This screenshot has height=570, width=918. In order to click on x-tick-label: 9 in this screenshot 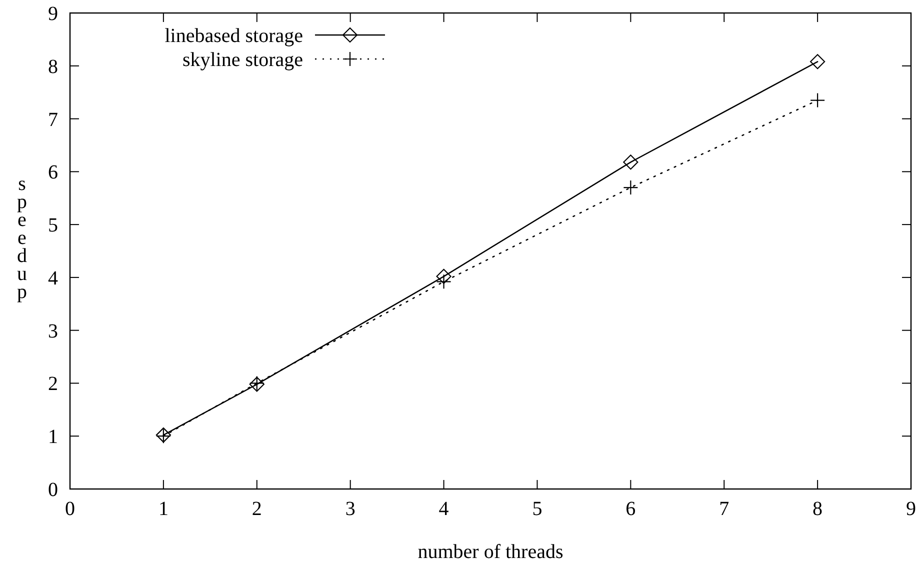, I will do `click(911, 509)`.